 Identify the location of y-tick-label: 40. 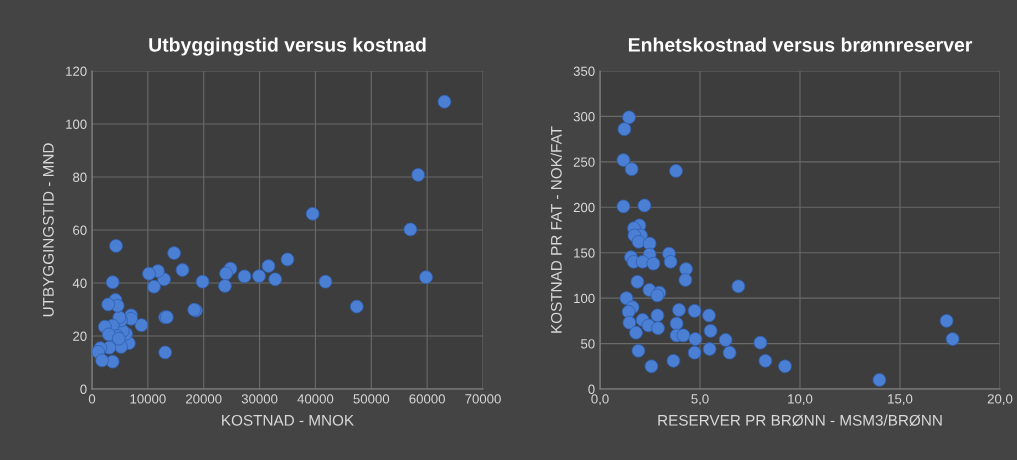
(79, 283).